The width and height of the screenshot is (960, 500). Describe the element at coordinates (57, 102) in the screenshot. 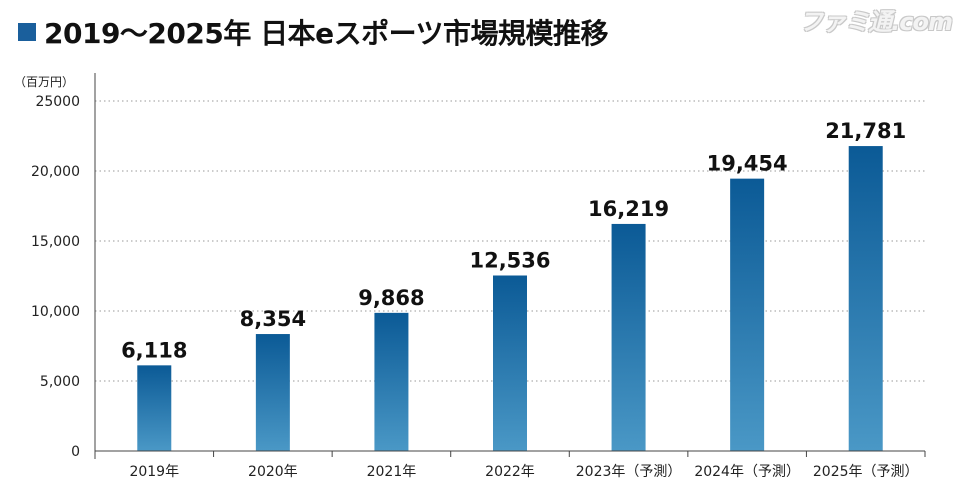

I see `y-tick-label: 25000` at that location.